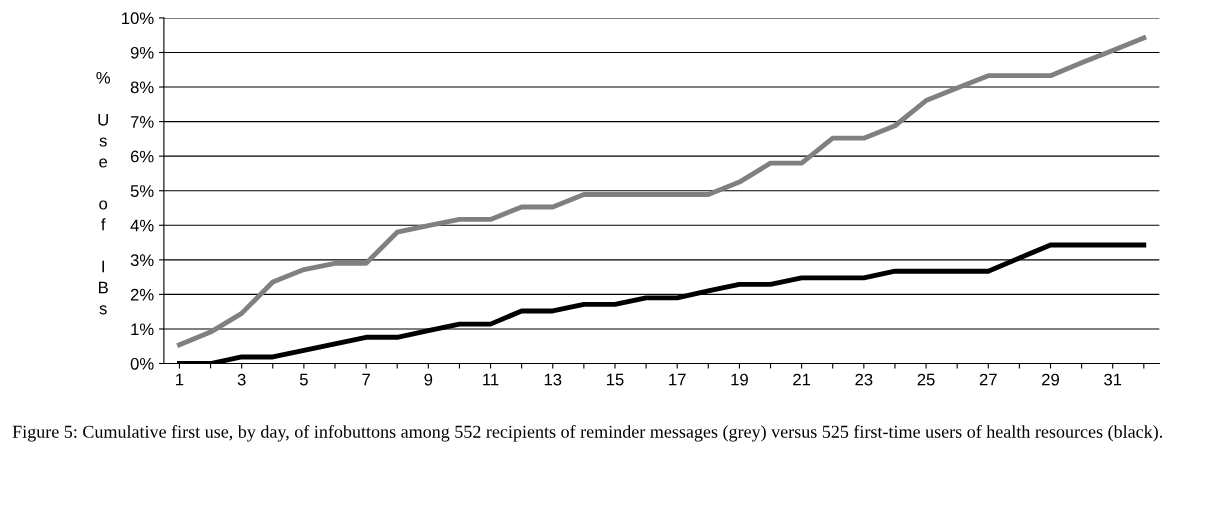  I want to click on y-tick-label: 8%, so click(142, 87).